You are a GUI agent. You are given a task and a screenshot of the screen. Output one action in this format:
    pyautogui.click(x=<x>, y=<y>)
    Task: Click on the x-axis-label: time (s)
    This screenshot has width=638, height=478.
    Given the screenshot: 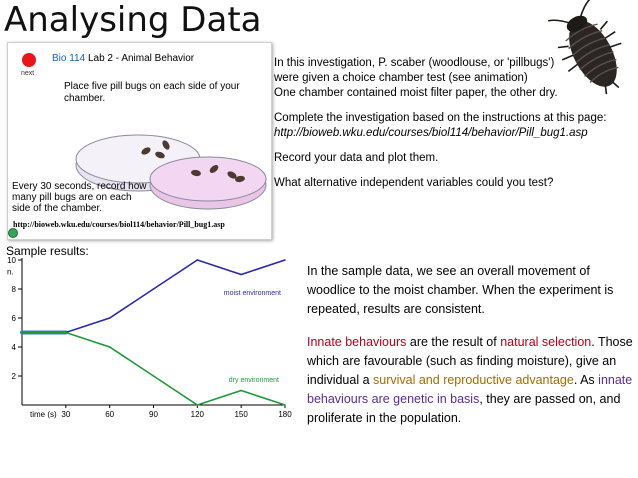 What is the action you would take?
    pyautogui.click(x=43, y=414)
    